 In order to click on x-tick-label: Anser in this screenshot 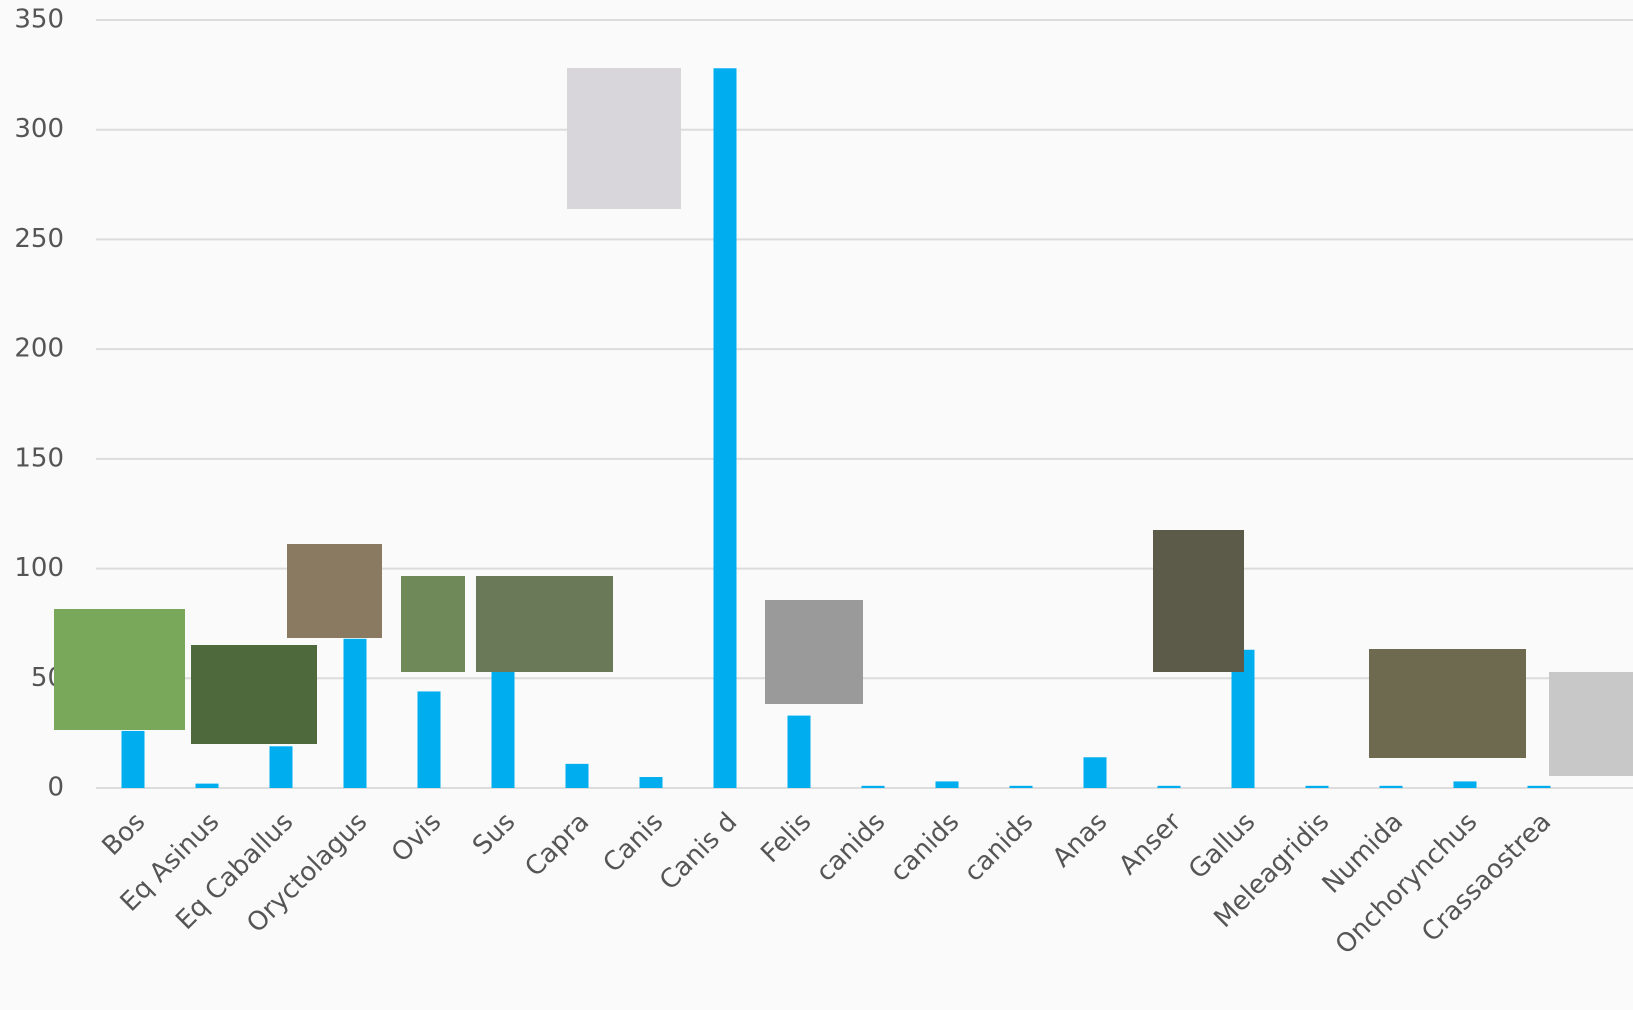, I will do `click(1150, 844)`.